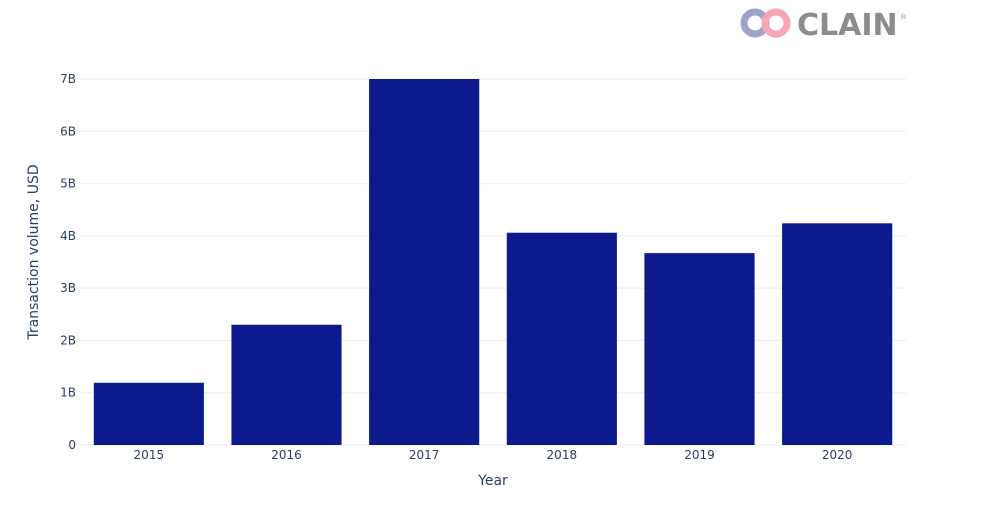 The image size is (984, 525). I want to click on x-tick-label: 2019, so click(699, 455).